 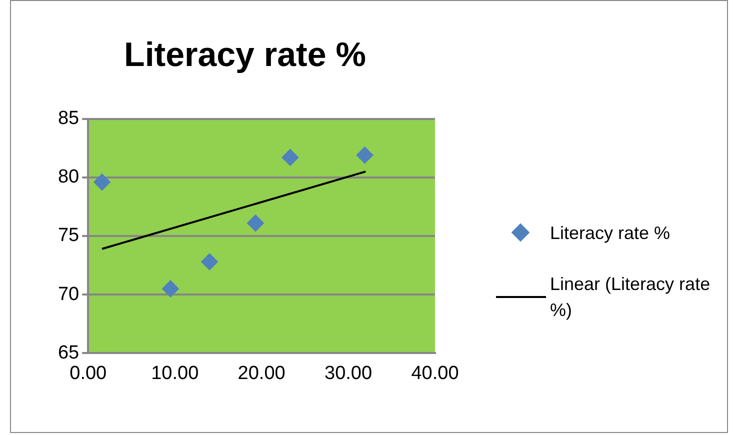 What do you see at coordinates (175, 373) in the screenshot?
I see `x-tick-label: 10.00` at bounding box center [175, 373].